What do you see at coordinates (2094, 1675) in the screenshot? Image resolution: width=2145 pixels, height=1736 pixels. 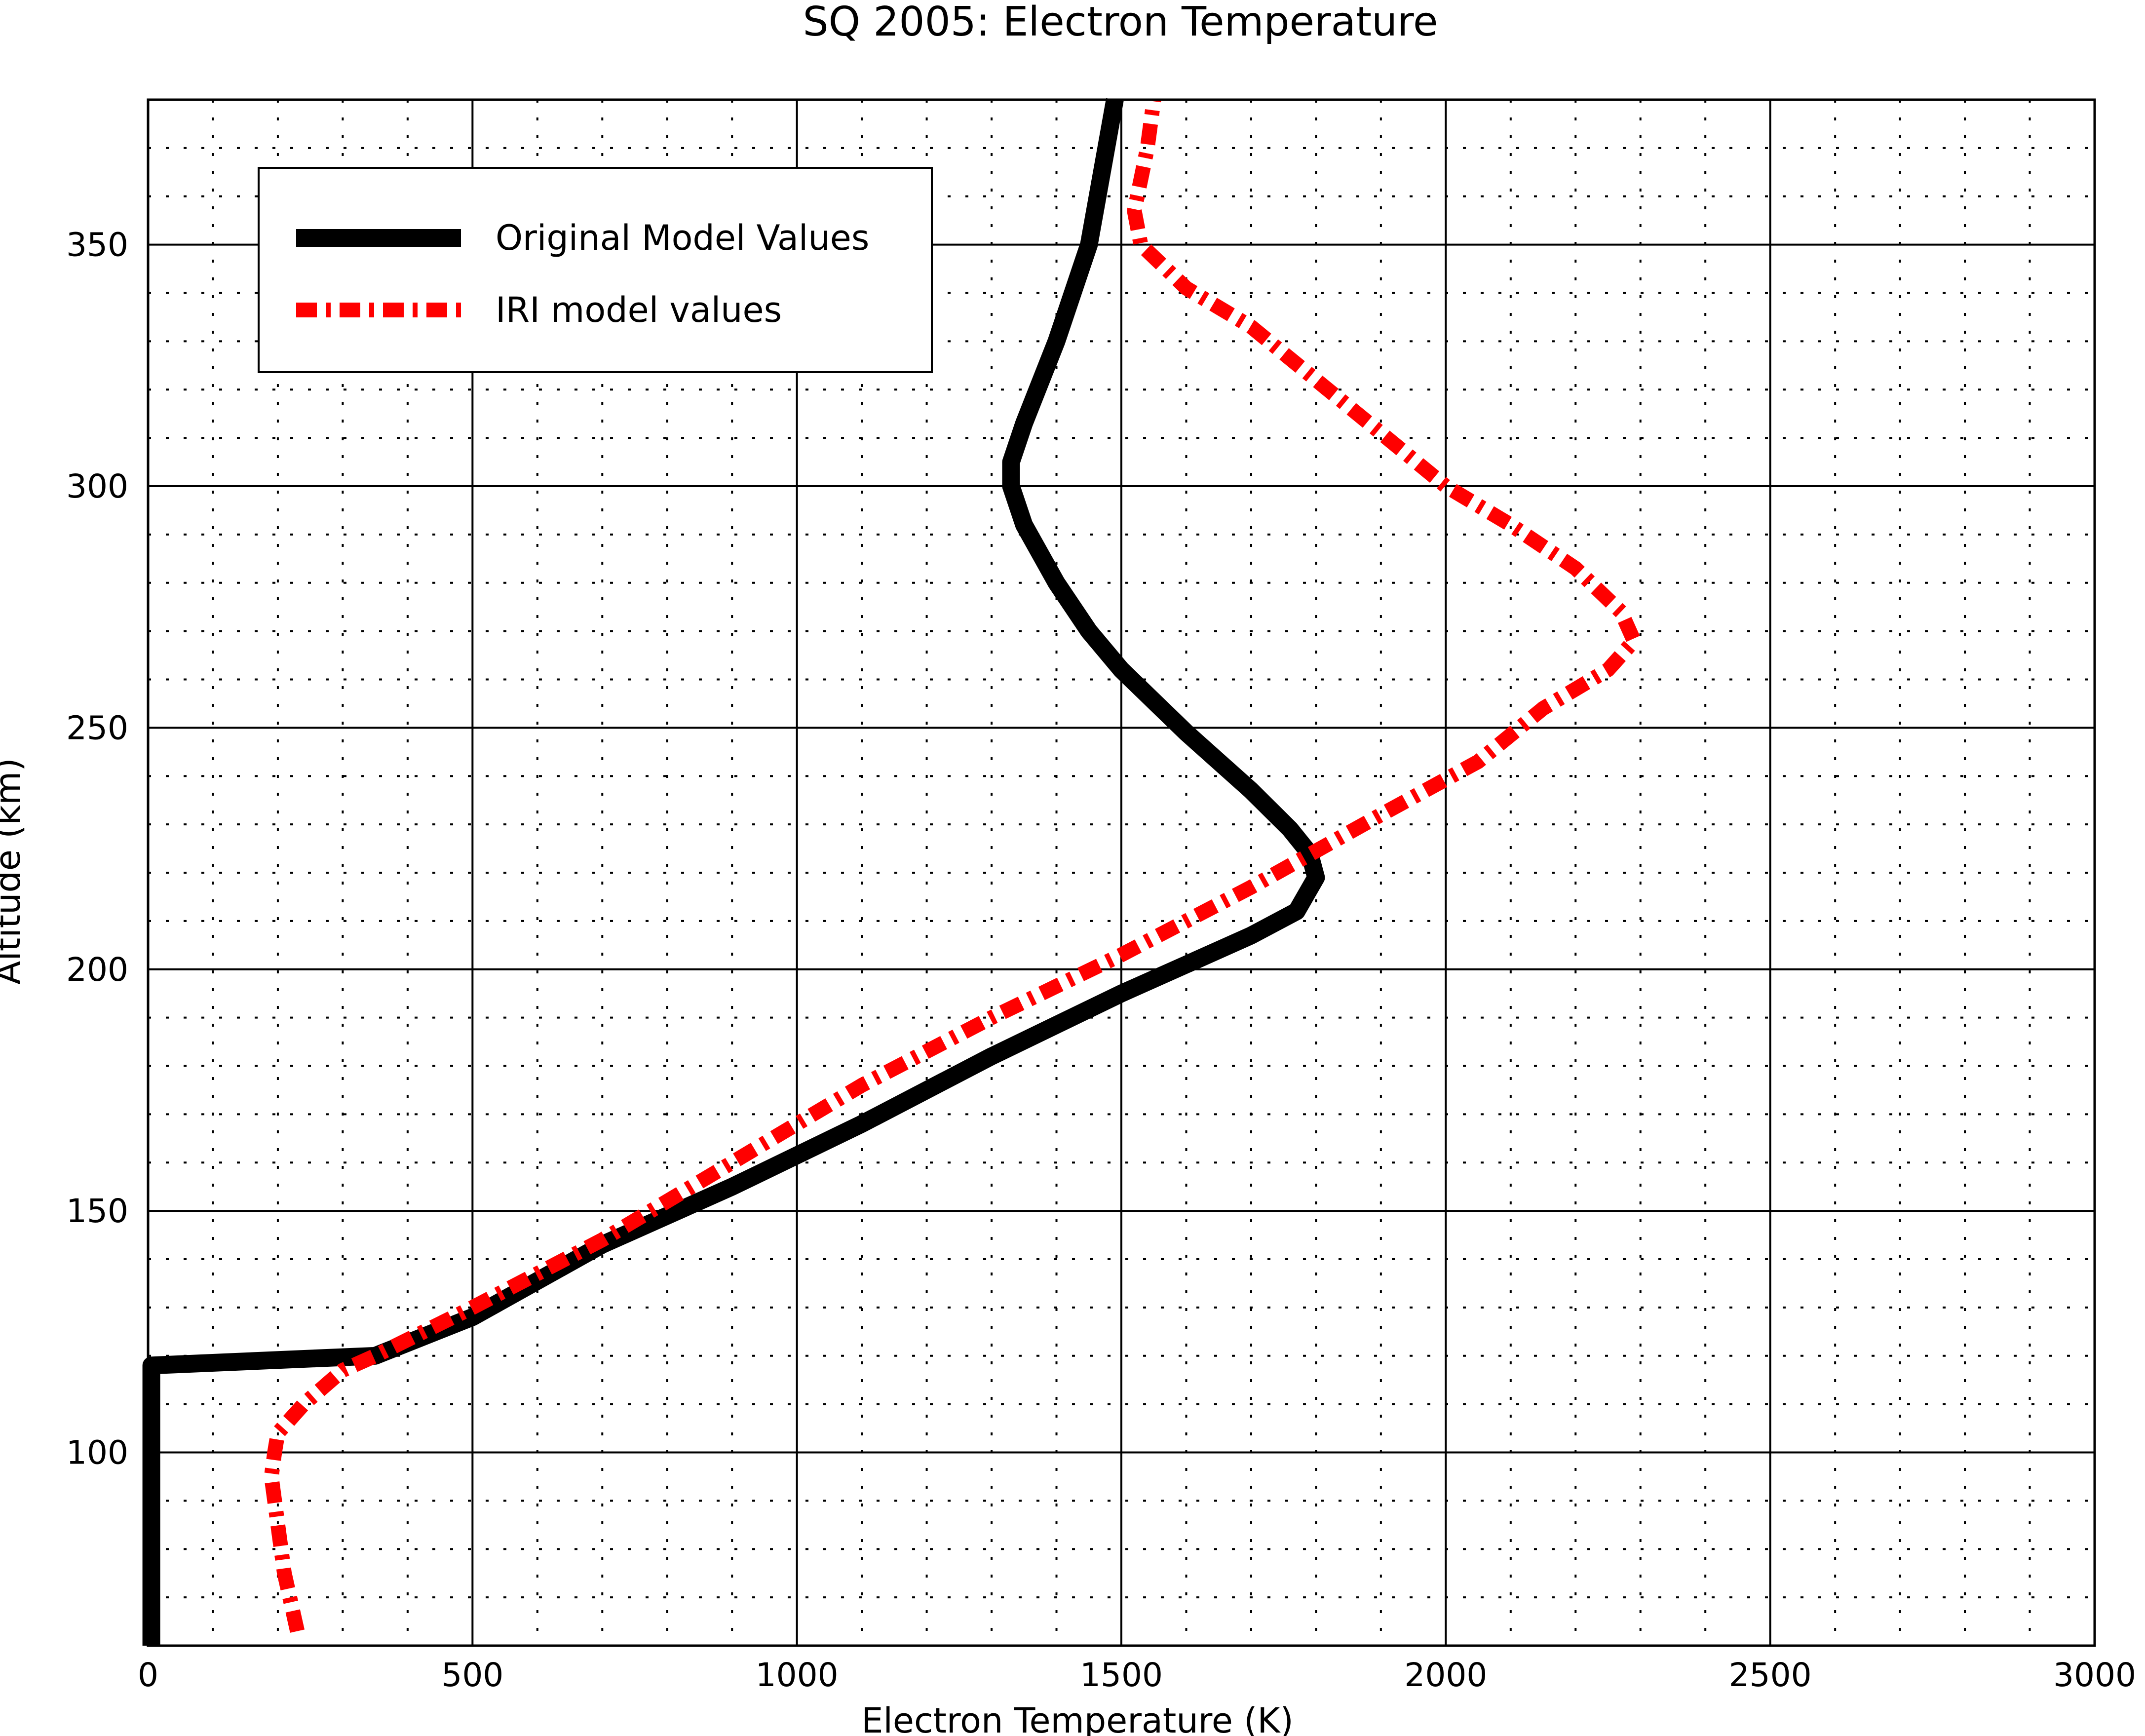 I see `x-tick-label: 3000` at bounding box center [2094, 1675].